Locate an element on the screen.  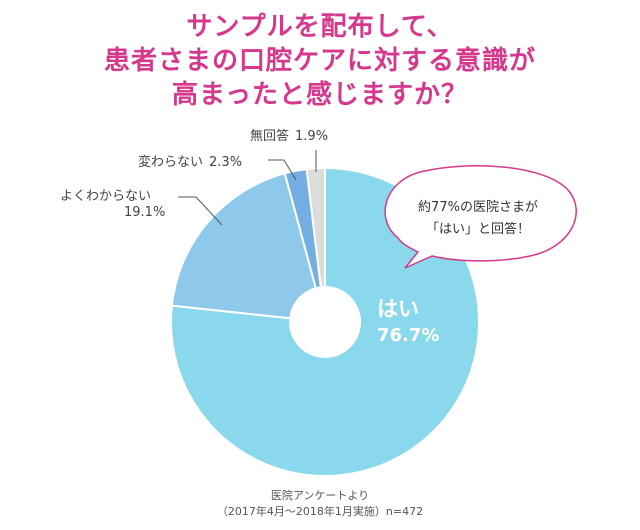
leader-line-unchanged is located at coordinates (282, 170).